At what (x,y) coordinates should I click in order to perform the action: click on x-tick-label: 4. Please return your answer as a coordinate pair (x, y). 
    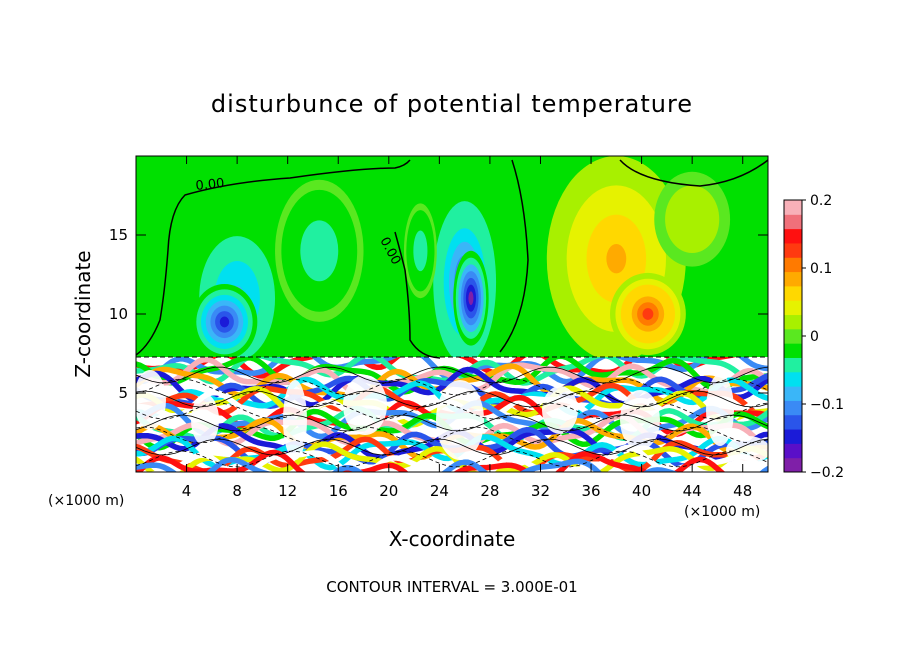
    Looking at the image, I should click on (187, 491).